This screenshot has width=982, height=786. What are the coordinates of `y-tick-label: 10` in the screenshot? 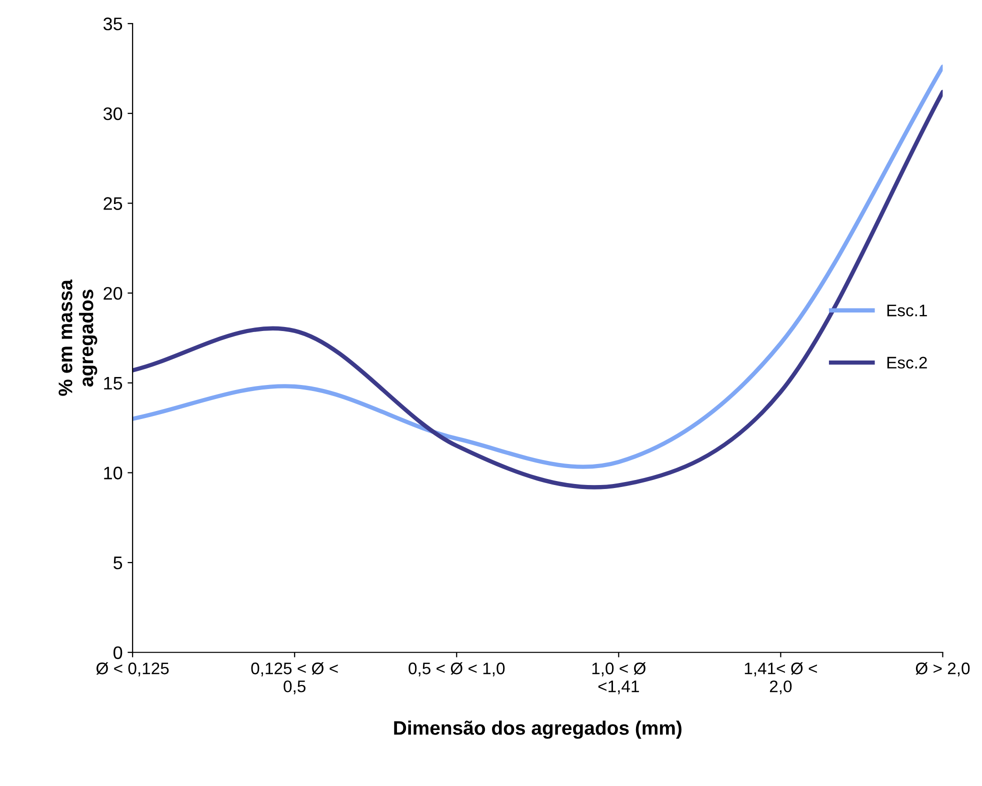 It's located at (113, 473).